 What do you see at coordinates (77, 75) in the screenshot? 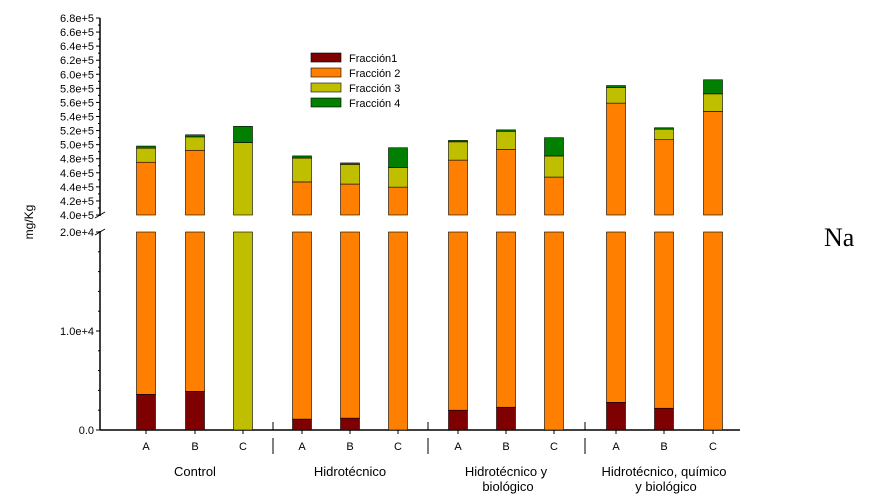
I see `upper-y-tick-label: 6.0e+5` at bounding box center [77, 75].